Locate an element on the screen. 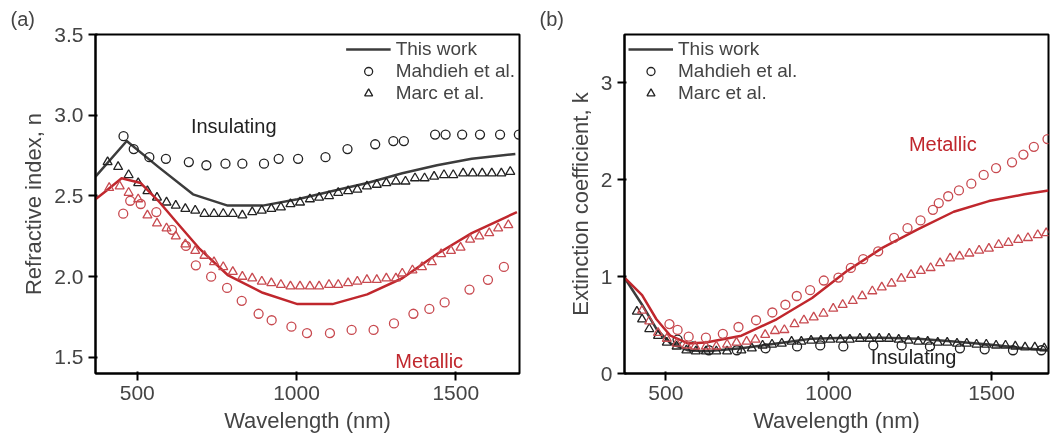 This screenshot has width=1058, height=443. annotation: Metallic is located at coordinates (429, 361).